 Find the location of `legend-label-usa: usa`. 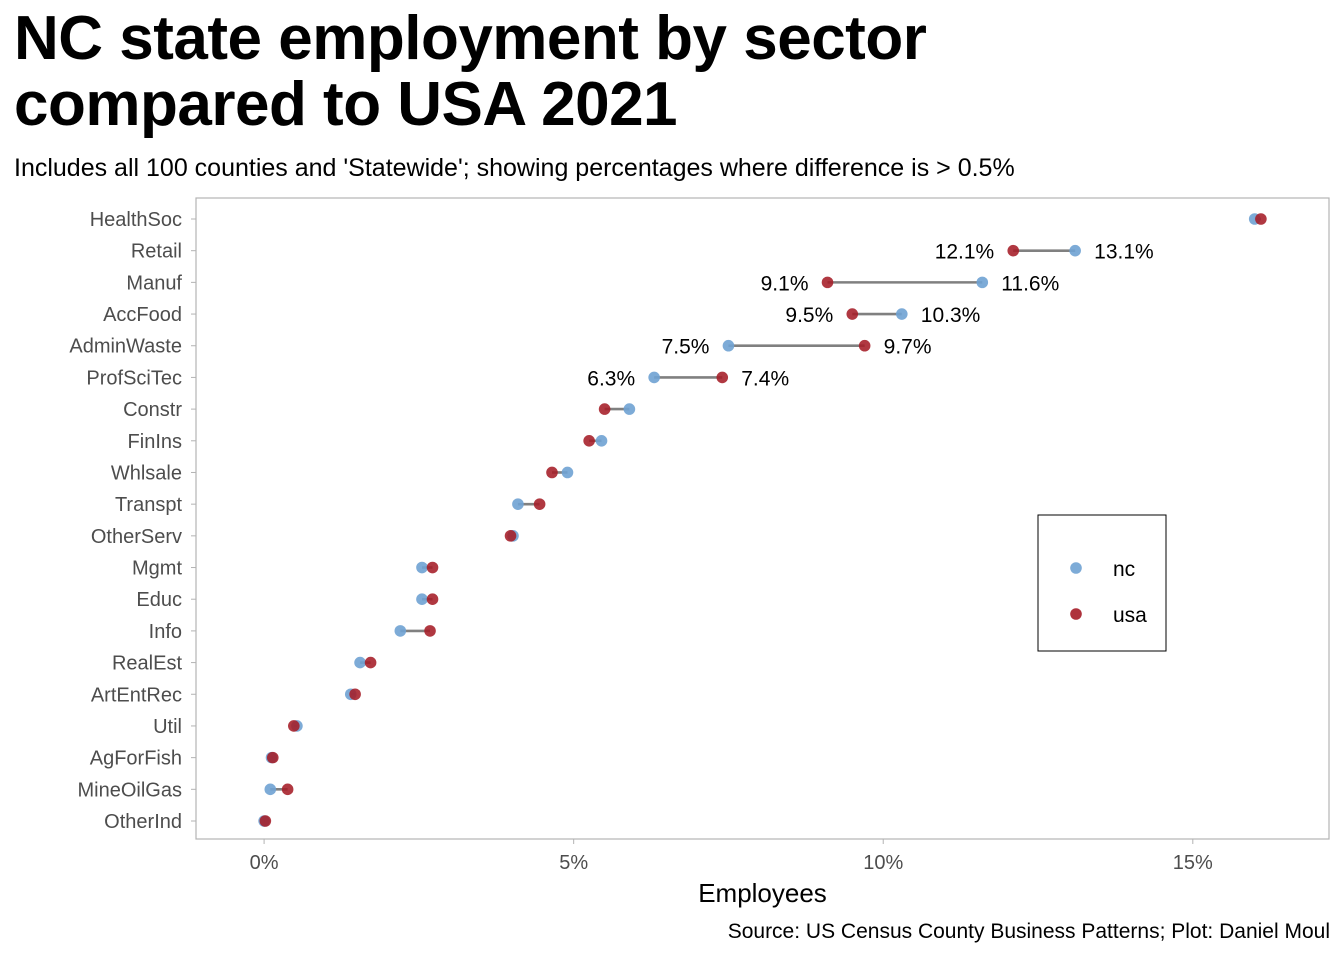

legend-label-usa: usa is located at coordinates (1130, 615).